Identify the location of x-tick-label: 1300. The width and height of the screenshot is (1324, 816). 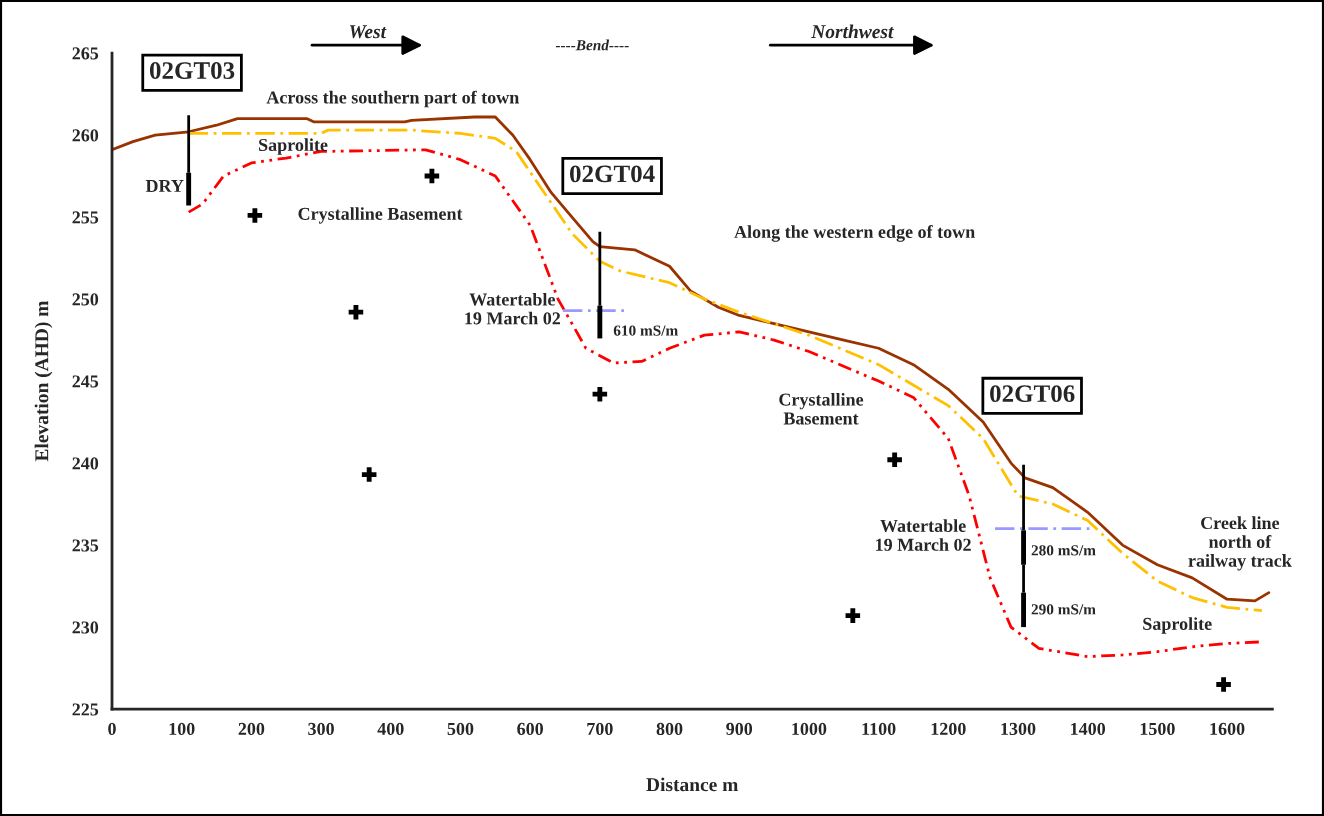
(1018, 729).